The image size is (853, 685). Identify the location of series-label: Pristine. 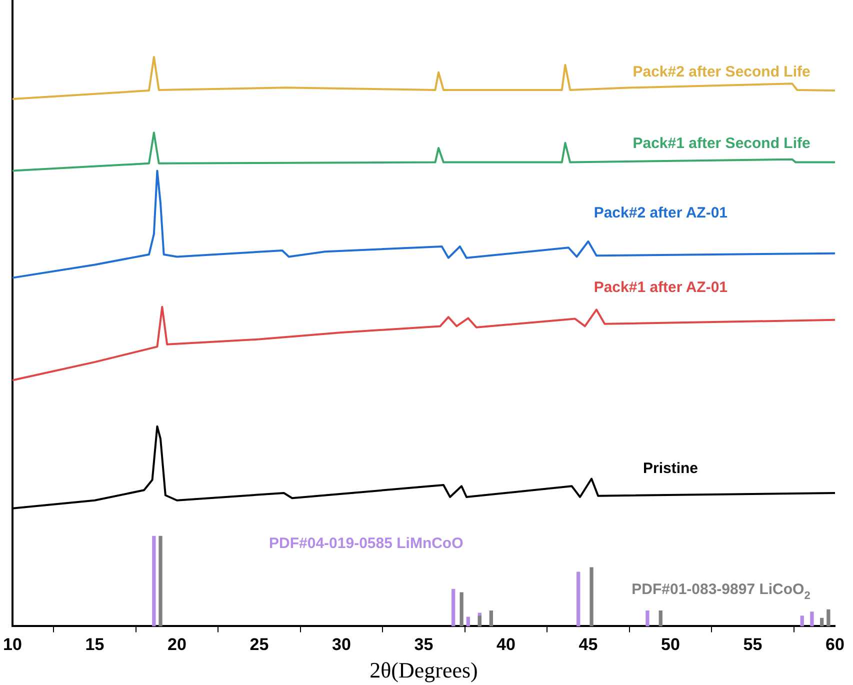
(670, 468).